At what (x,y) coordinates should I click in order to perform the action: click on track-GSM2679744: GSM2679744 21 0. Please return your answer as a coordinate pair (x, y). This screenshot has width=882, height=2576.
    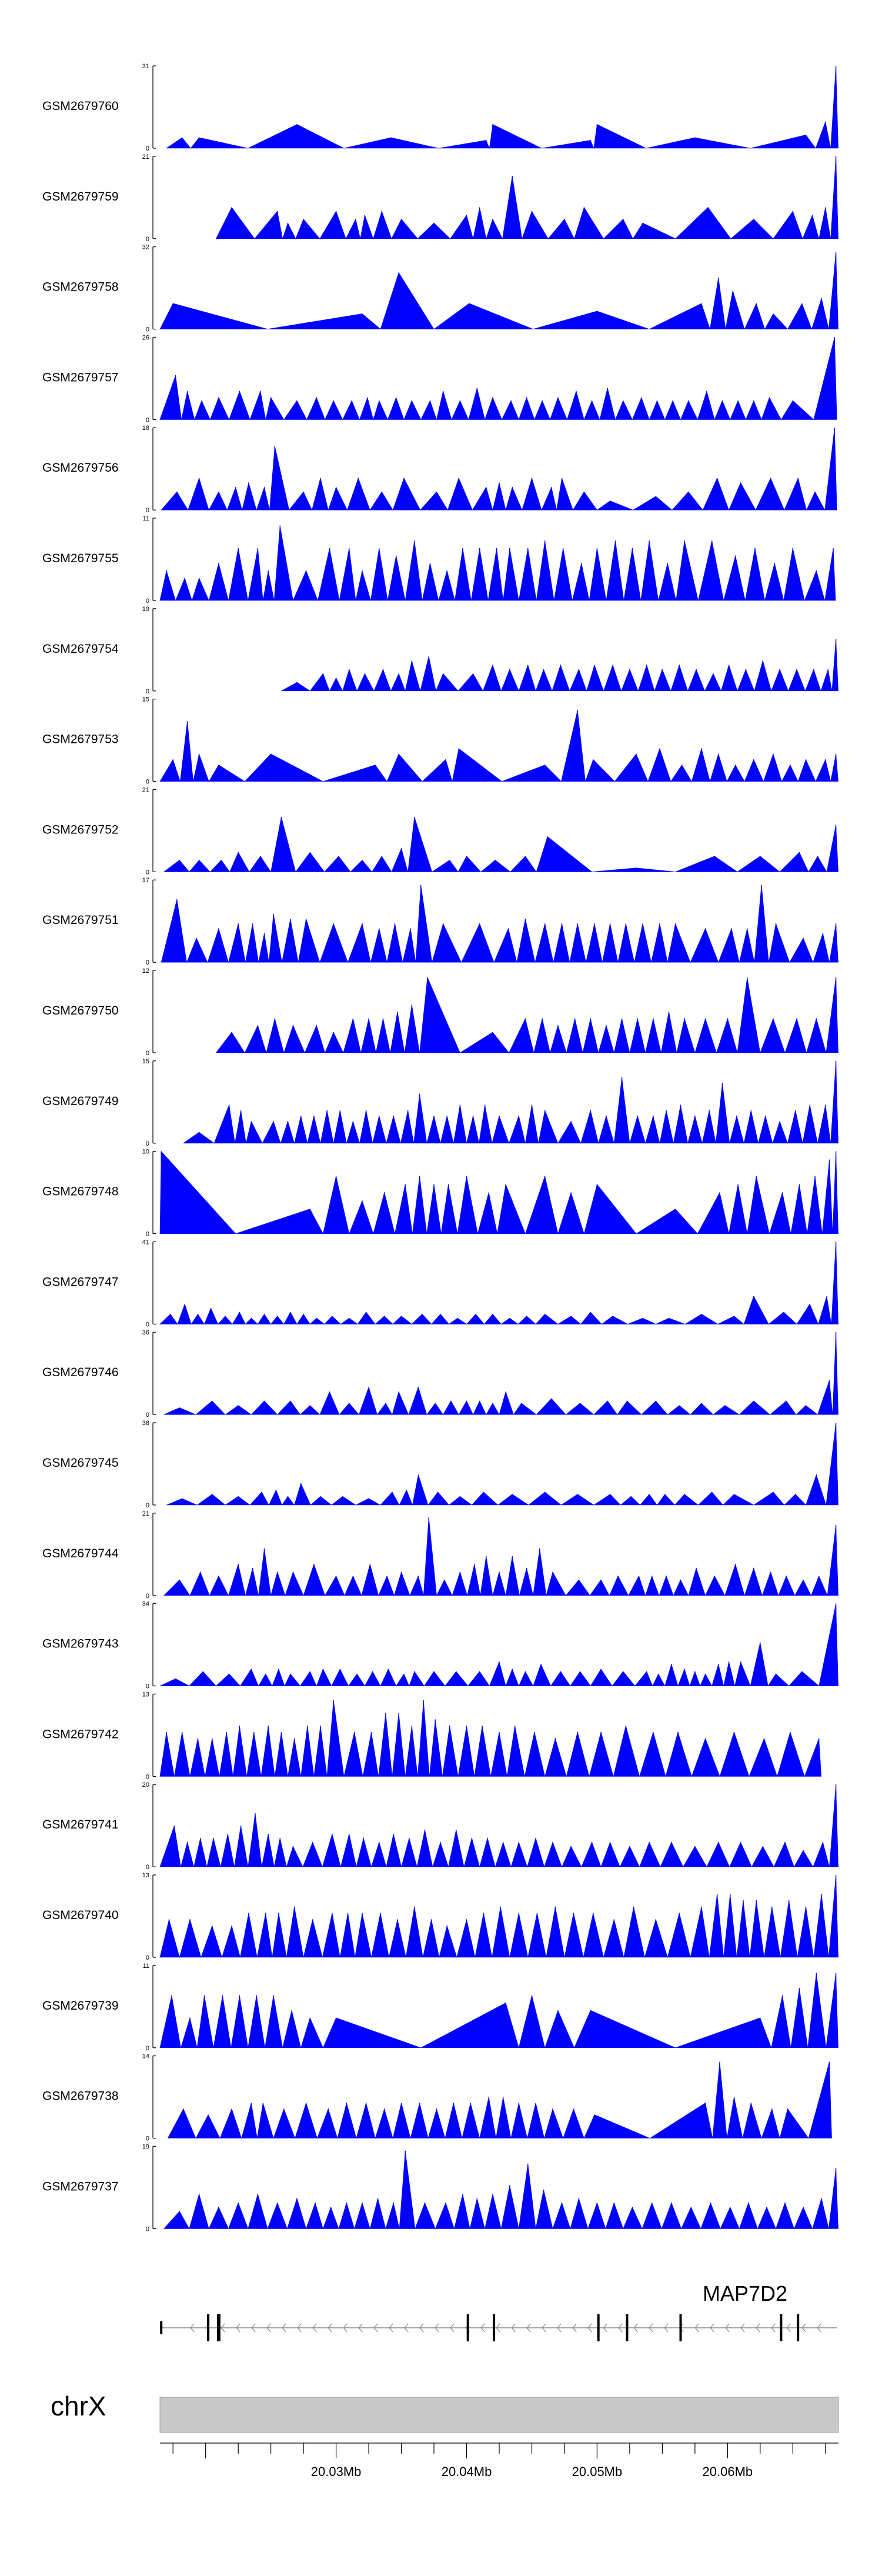
    Looking at the image, I should click on (440, 1555).